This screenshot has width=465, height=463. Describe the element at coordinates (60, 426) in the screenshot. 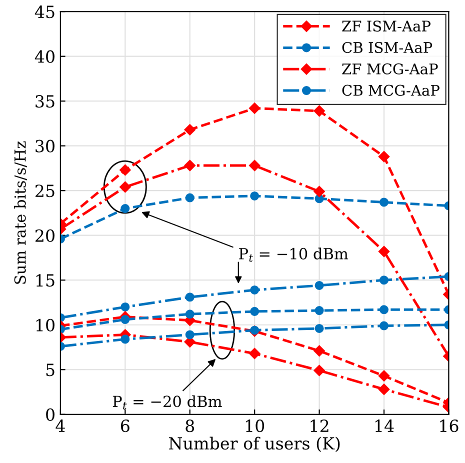

I see `x-tick-label: 4` at that location.